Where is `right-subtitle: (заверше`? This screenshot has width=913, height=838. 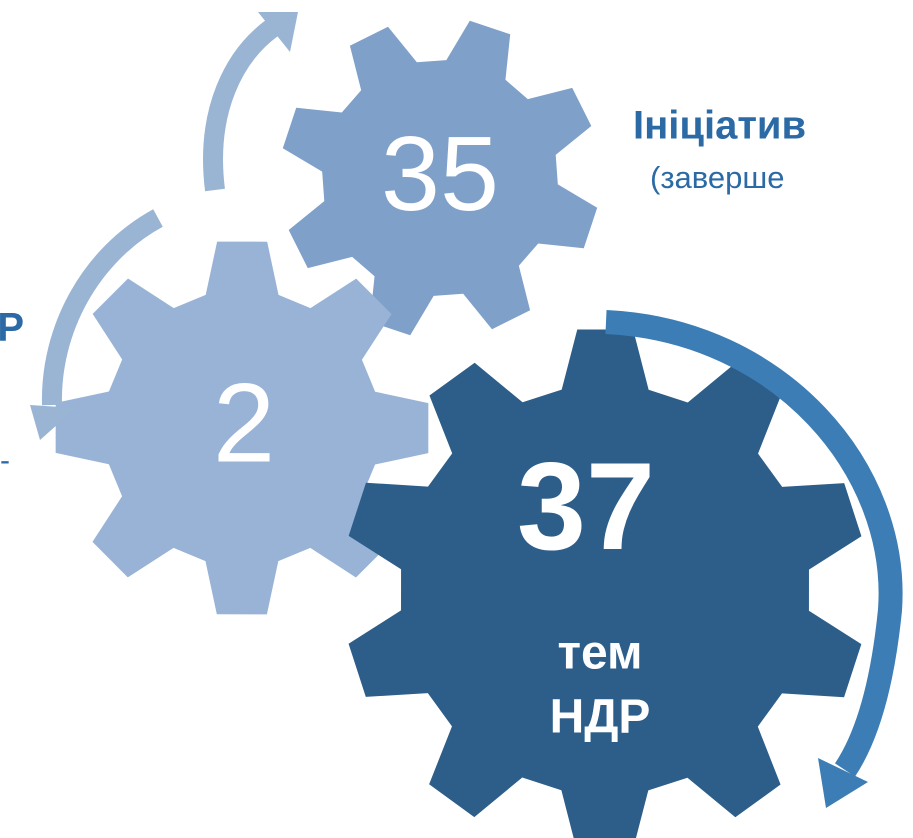 right-subtitle: (заверше is located at coordinates (717, 177).